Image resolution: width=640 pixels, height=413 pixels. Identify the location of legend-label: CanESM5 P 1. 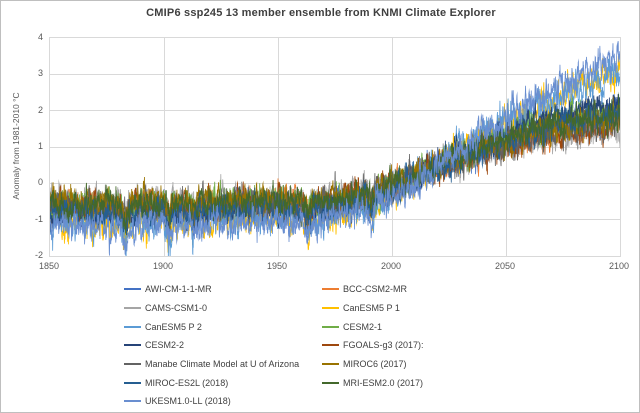
(371, 308).